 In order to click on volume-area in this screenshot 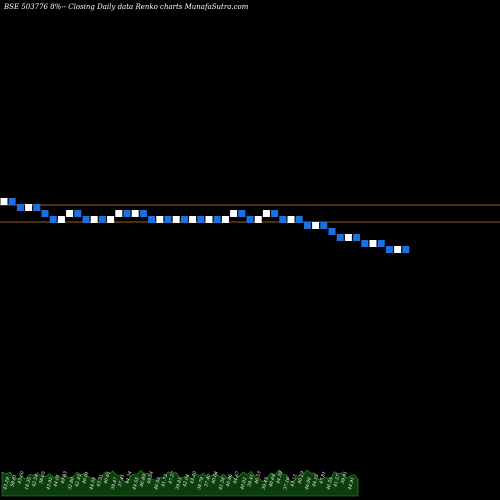, I will do `click(180, 483)`.